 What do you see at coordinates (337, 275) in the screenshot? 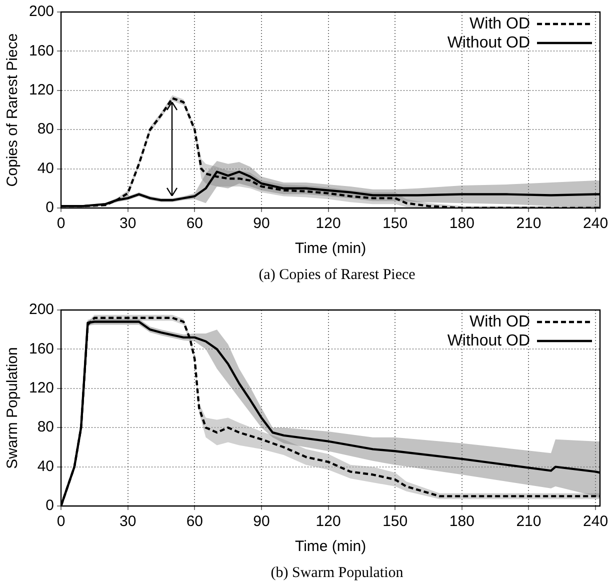
I see `text: (a) Copies of Rarest Piece` at bounding box center [337, 275].